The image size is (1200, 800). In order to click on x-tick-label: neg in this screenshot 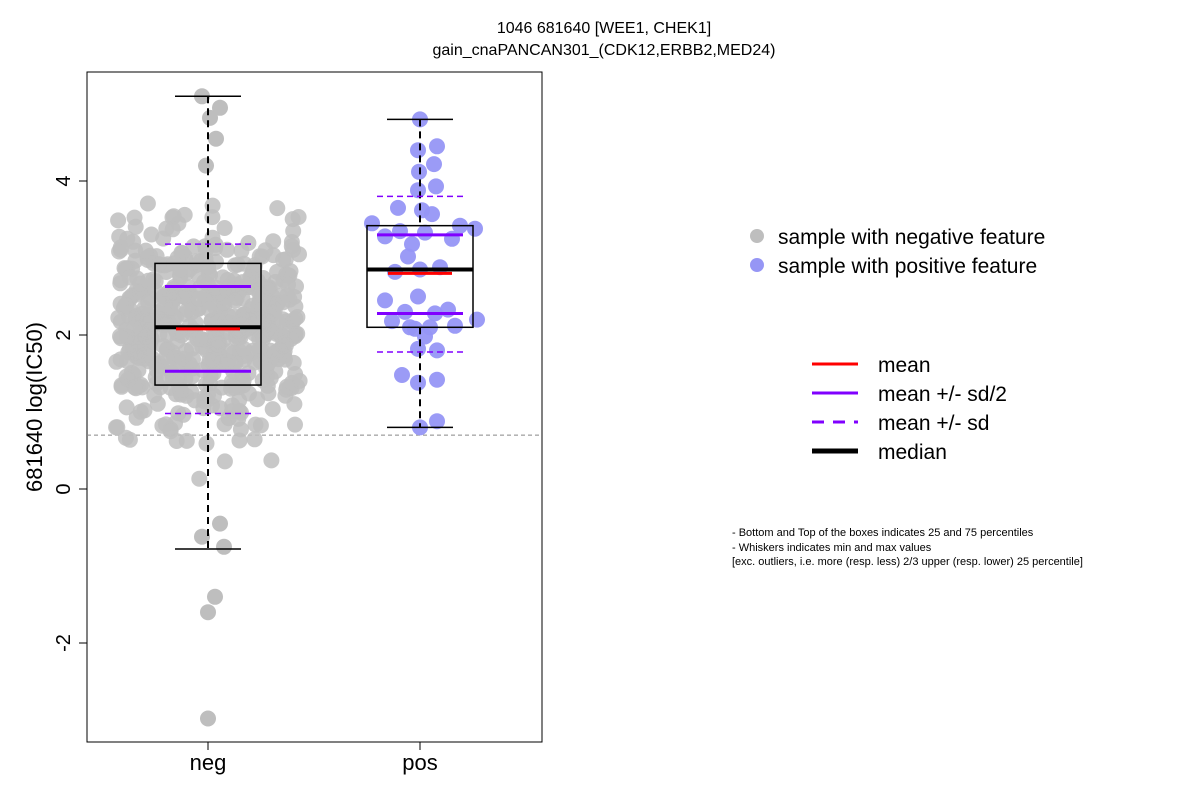, I will do `click(208, 762)`.